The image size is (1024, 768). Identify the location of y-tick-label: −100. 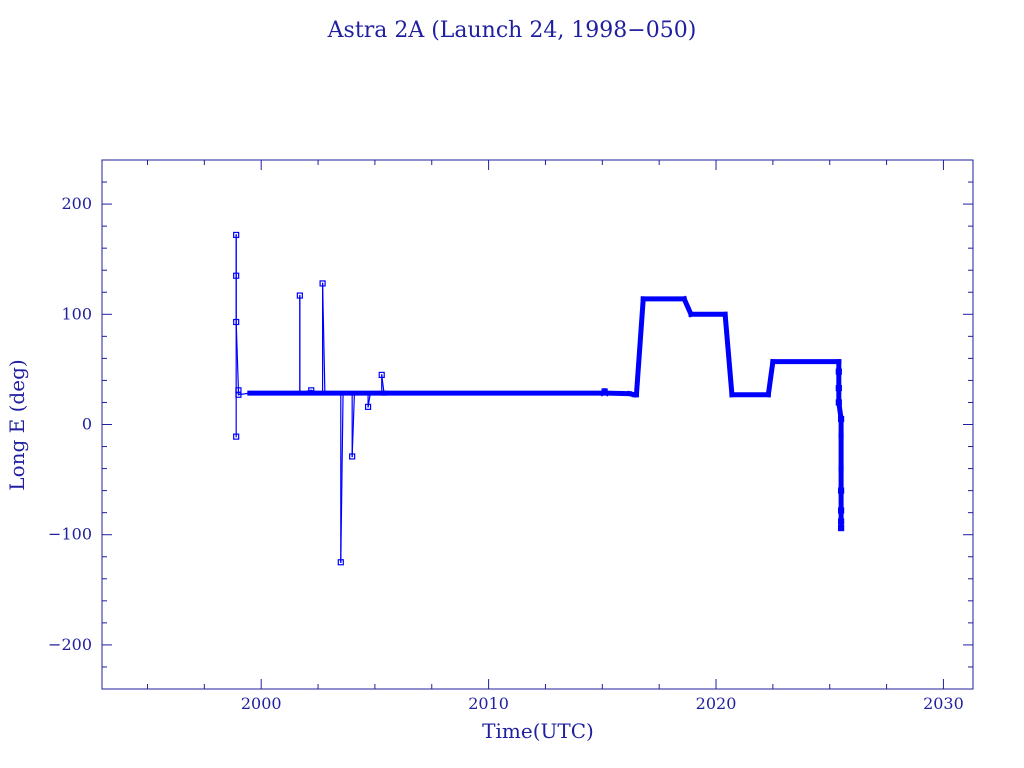
(70, 534).